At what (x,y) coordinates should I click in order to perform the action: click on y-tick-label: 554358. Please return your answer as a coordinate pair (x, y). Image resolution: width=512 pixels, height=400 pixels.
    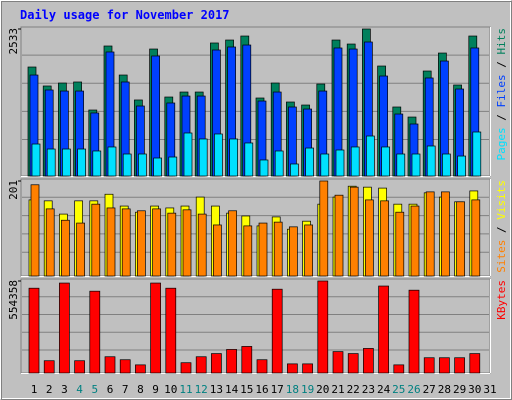
    Looking at the image, I should click on (13, 300).